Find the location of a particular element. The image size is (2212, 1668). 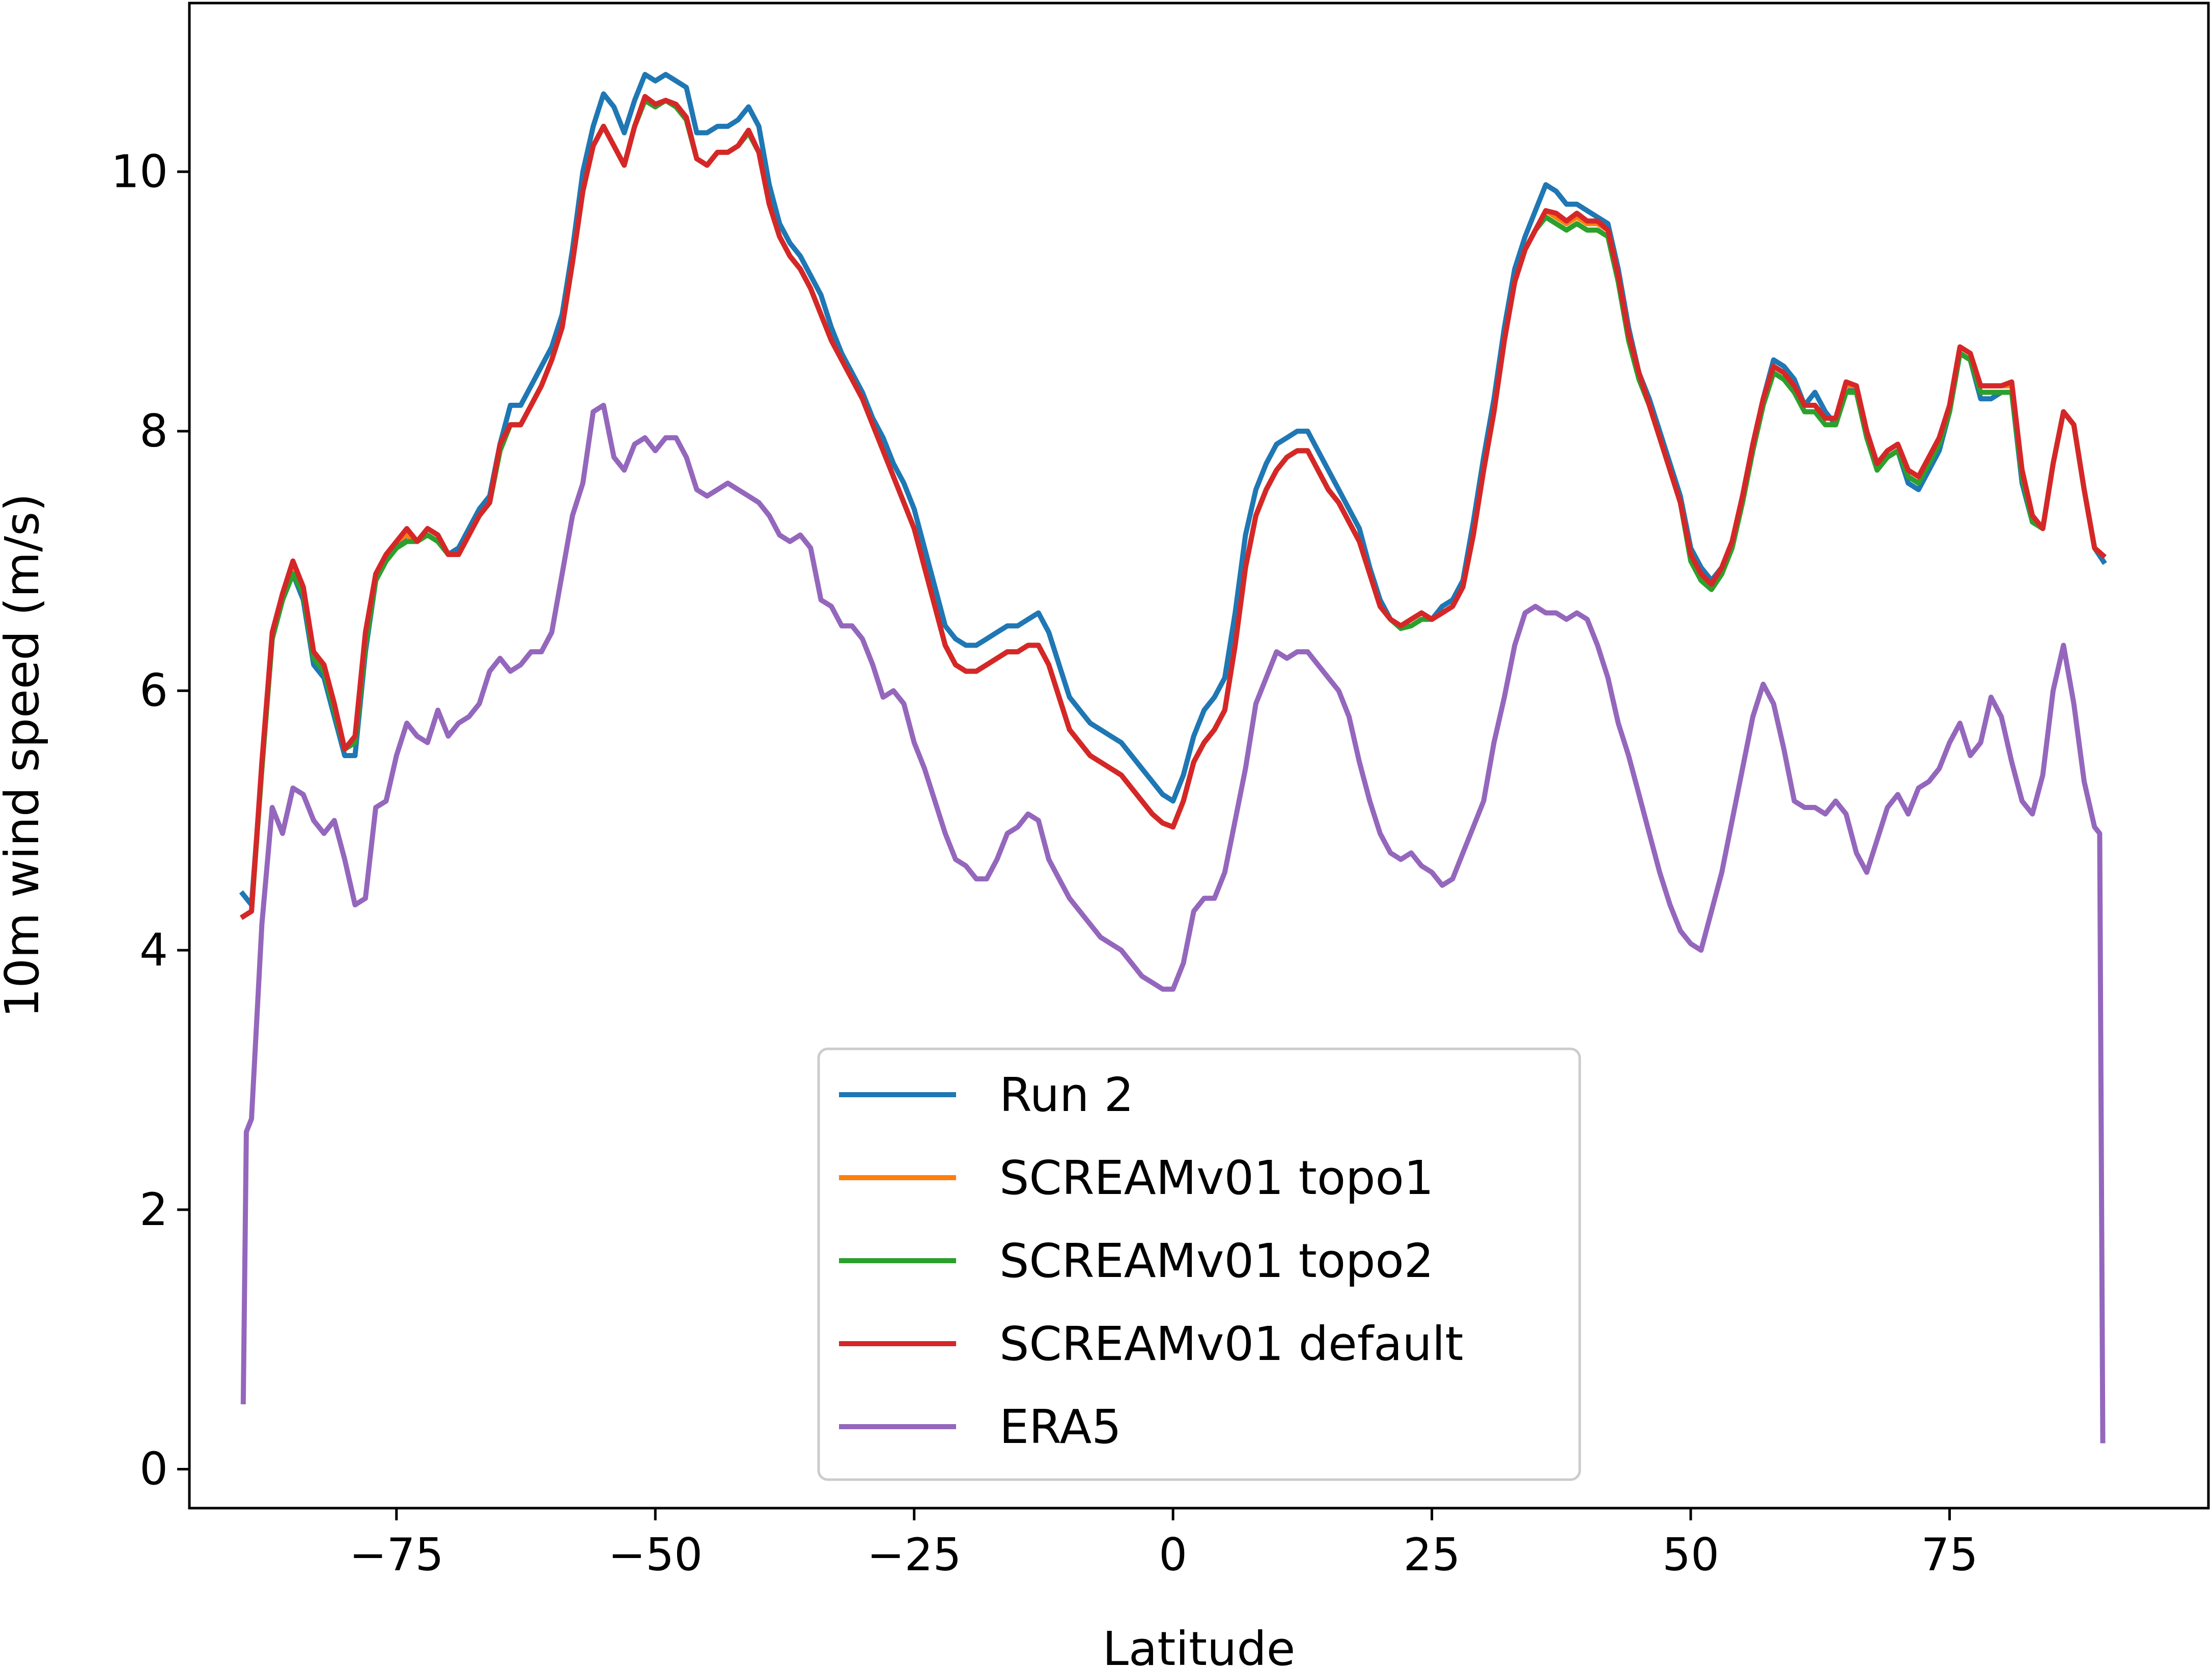

x-tick-label: 50 is located at coordinates (1690, 1554).